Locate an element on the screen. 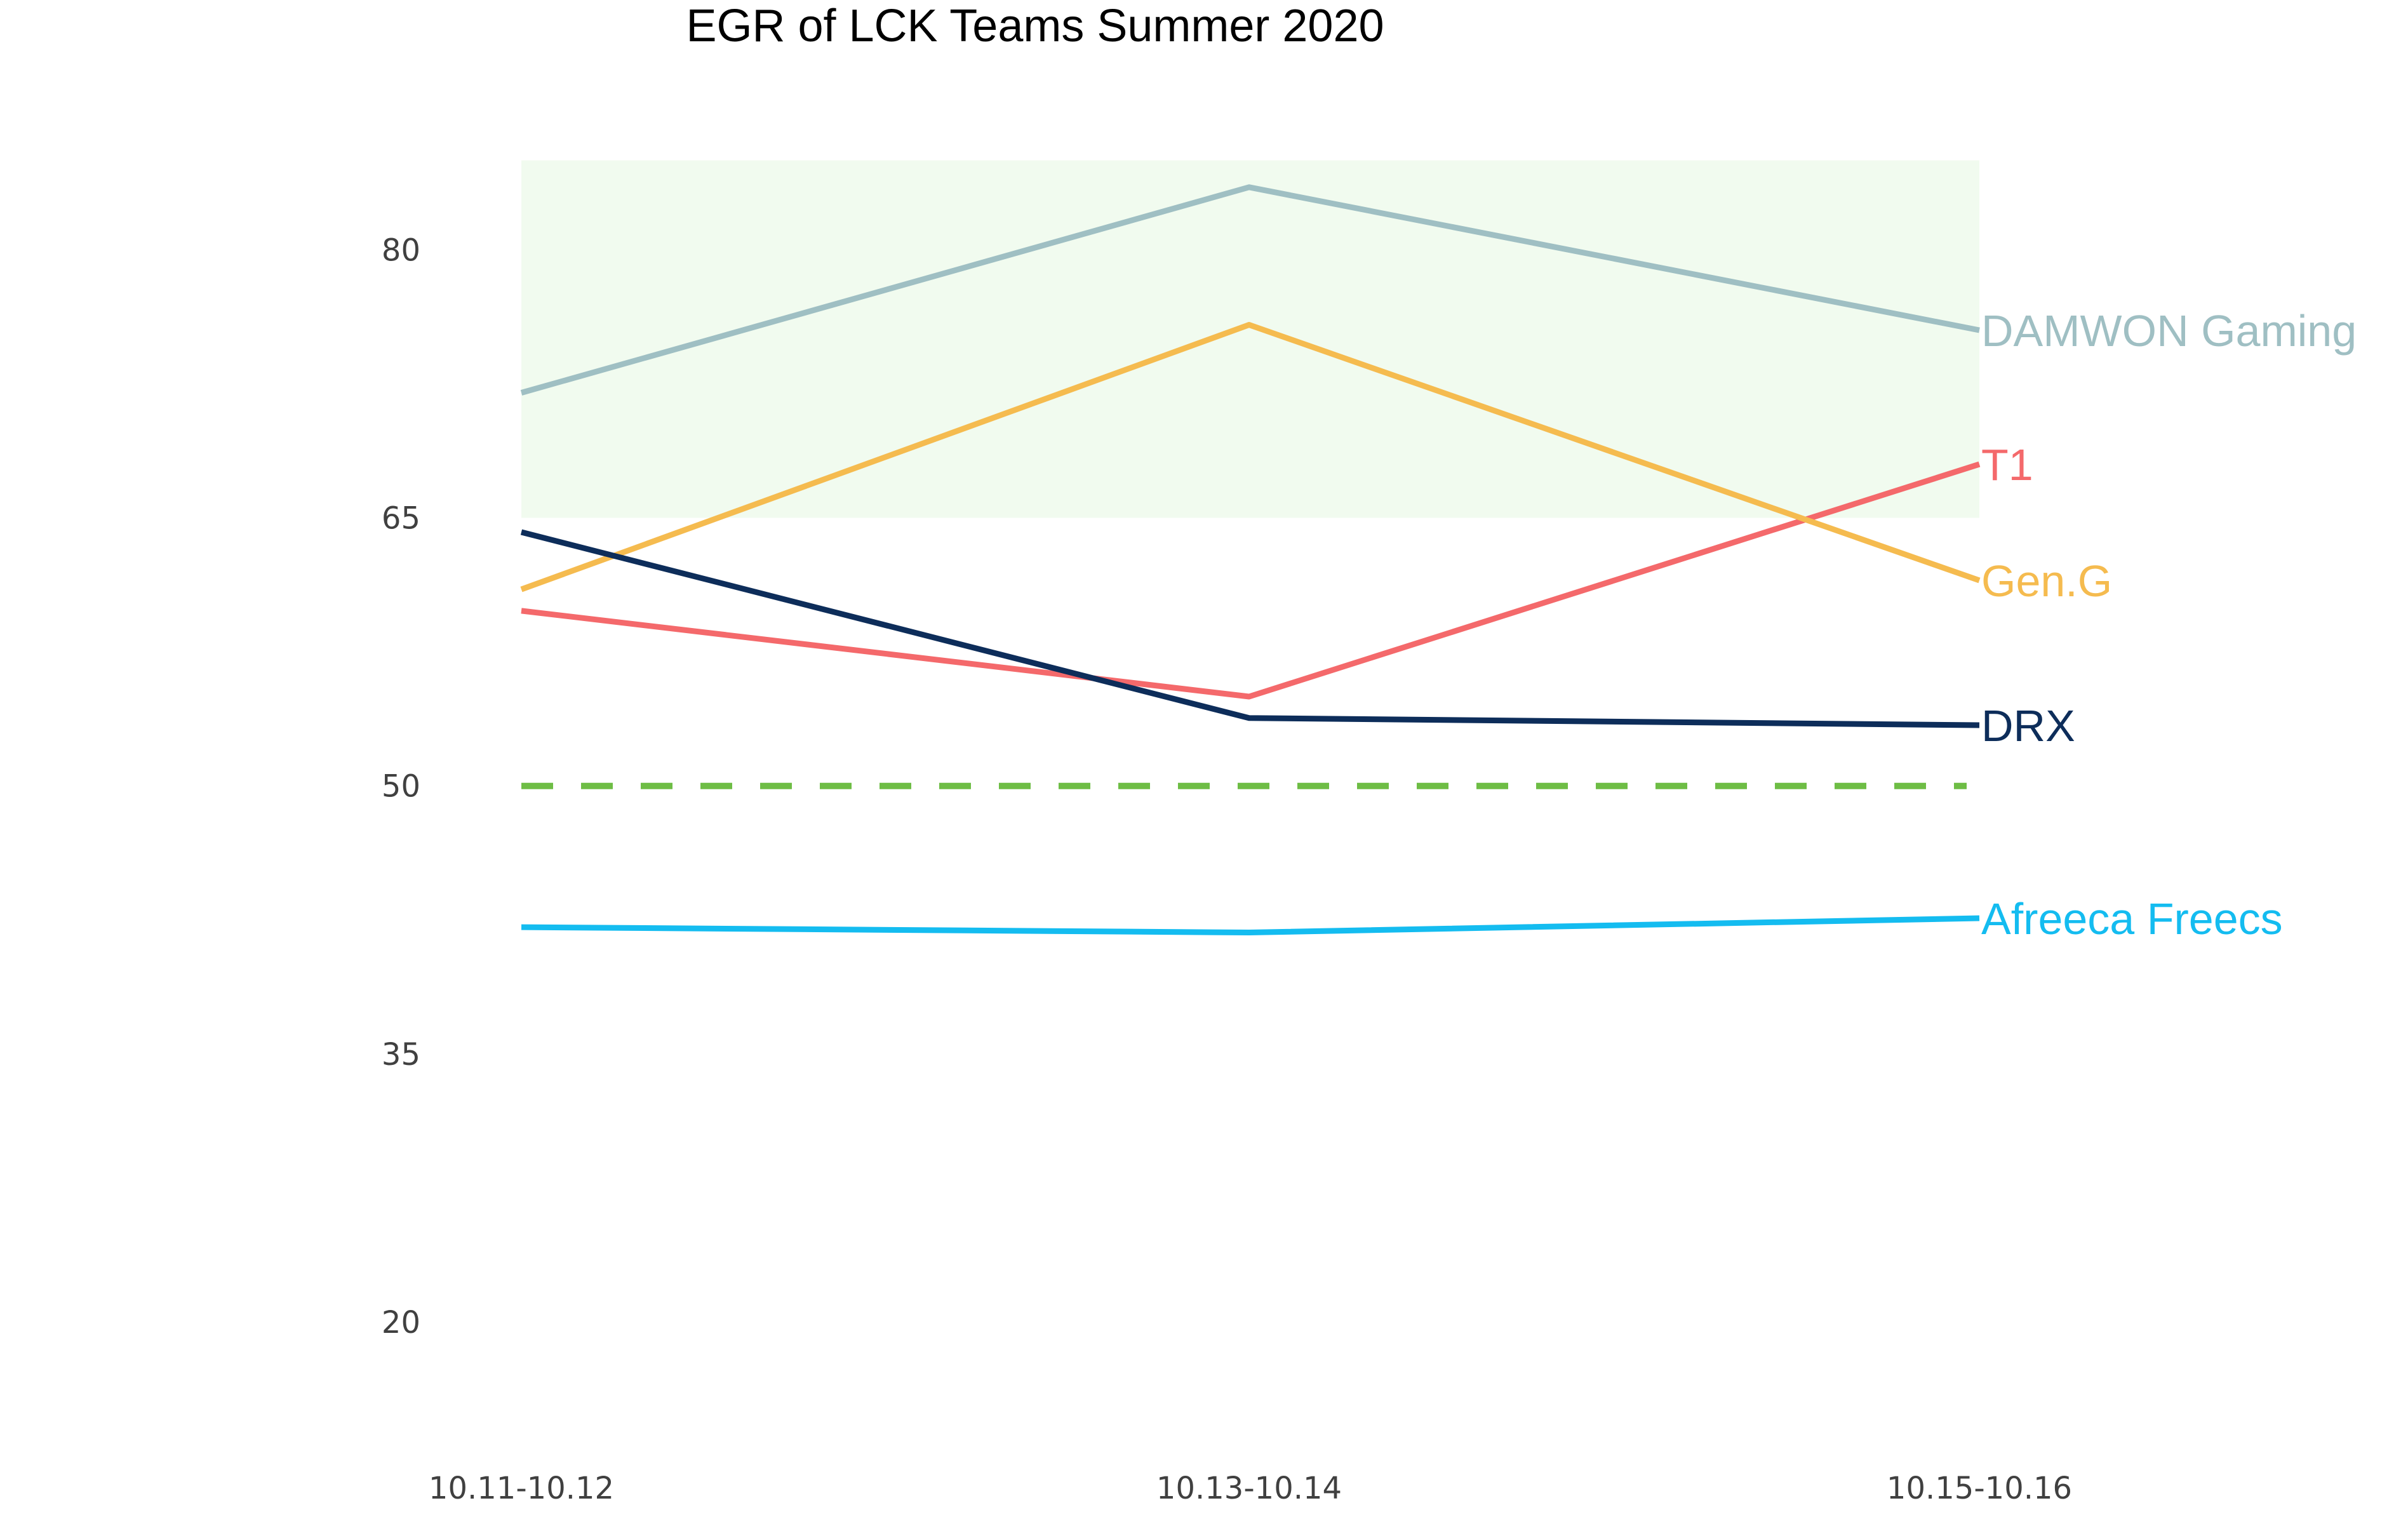  x-tick-label: 10.15-10.16 is located at coordinates (1980, 1488).